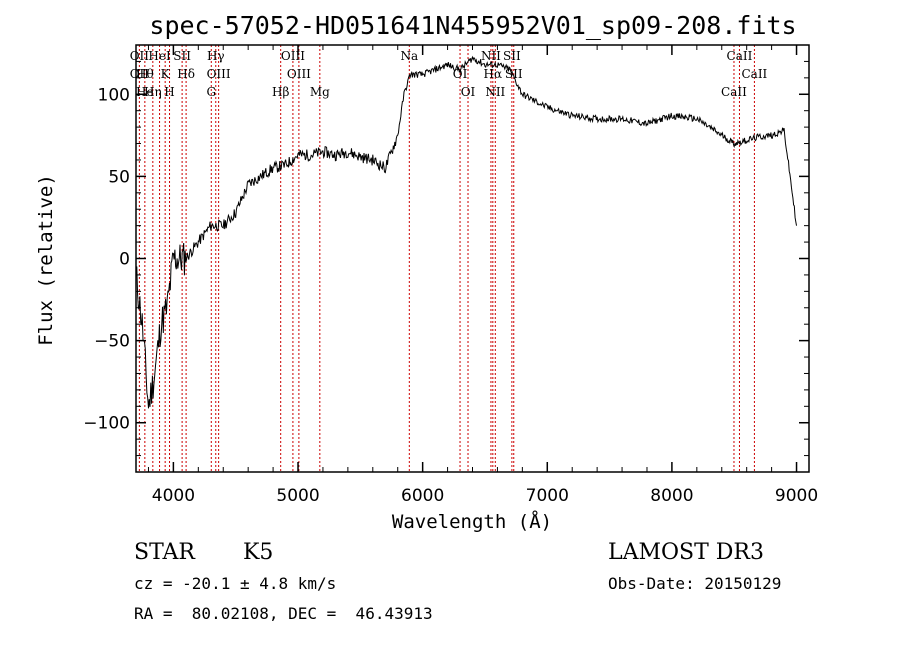 The width and height of the screenshot is (900, 649). I want to click on line-marker-label: Mg, so click(320, 92).